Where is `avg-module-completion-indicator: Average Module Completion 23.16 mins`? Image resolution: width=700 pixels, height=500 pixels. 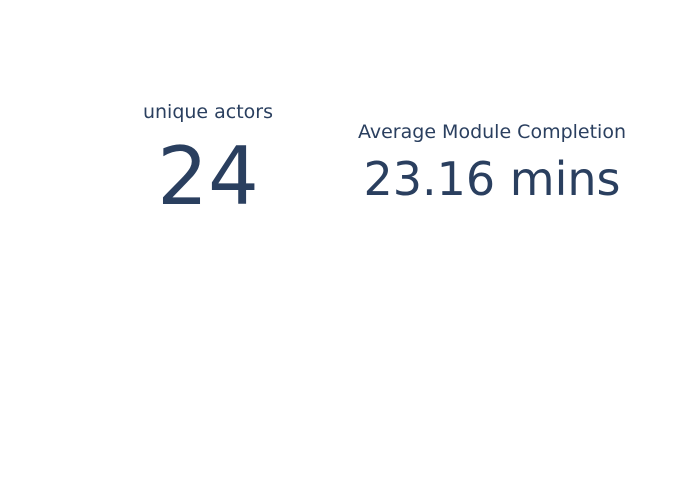 avg-module-completion-indicator: Average Module Completion 23.16 mins is located at coordinates (492, 163).